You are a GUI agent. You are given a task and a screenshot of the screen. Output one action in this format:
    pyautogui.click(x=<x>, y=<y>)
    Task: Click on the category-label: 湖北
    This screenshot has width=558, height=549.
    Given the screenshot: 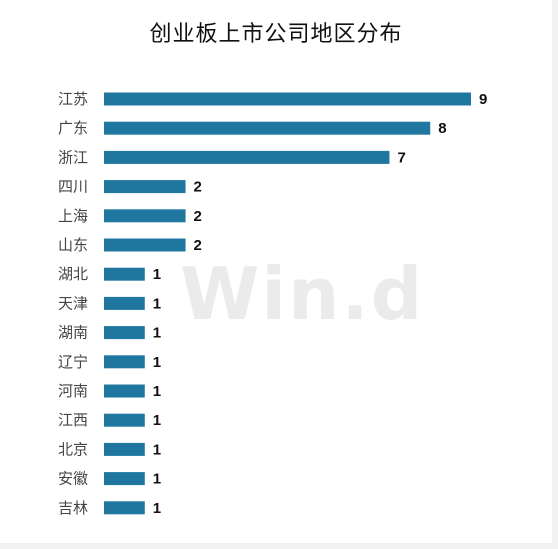 What is the action you would take?
    pyautogui.click(x=73, y=274)
    